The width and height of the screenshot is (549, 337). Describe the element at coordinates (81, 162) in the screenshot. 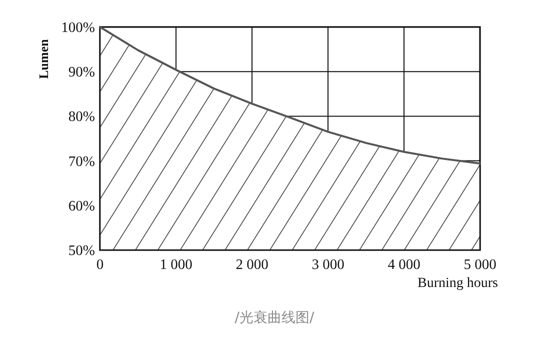

I see `y-tick-label: 70%` at that location.